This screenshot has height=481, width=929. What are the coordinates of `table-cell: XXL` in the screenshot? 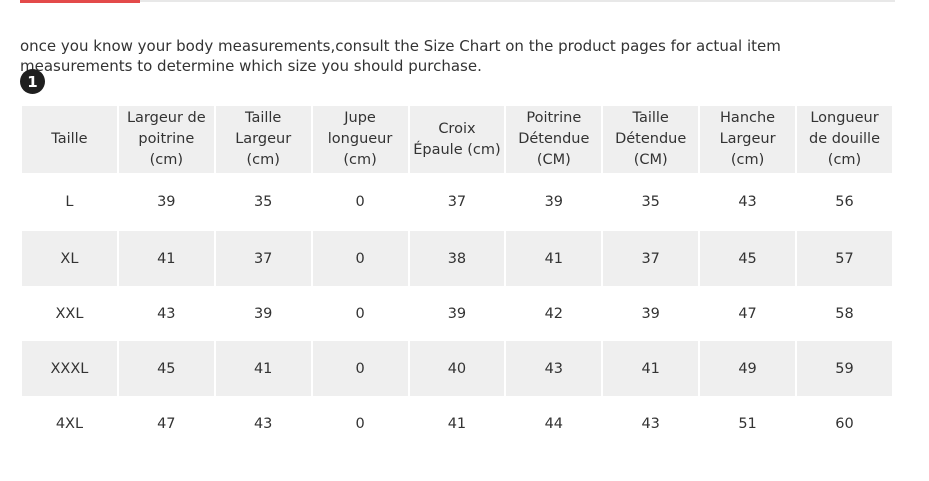 It's located at (69, 313).